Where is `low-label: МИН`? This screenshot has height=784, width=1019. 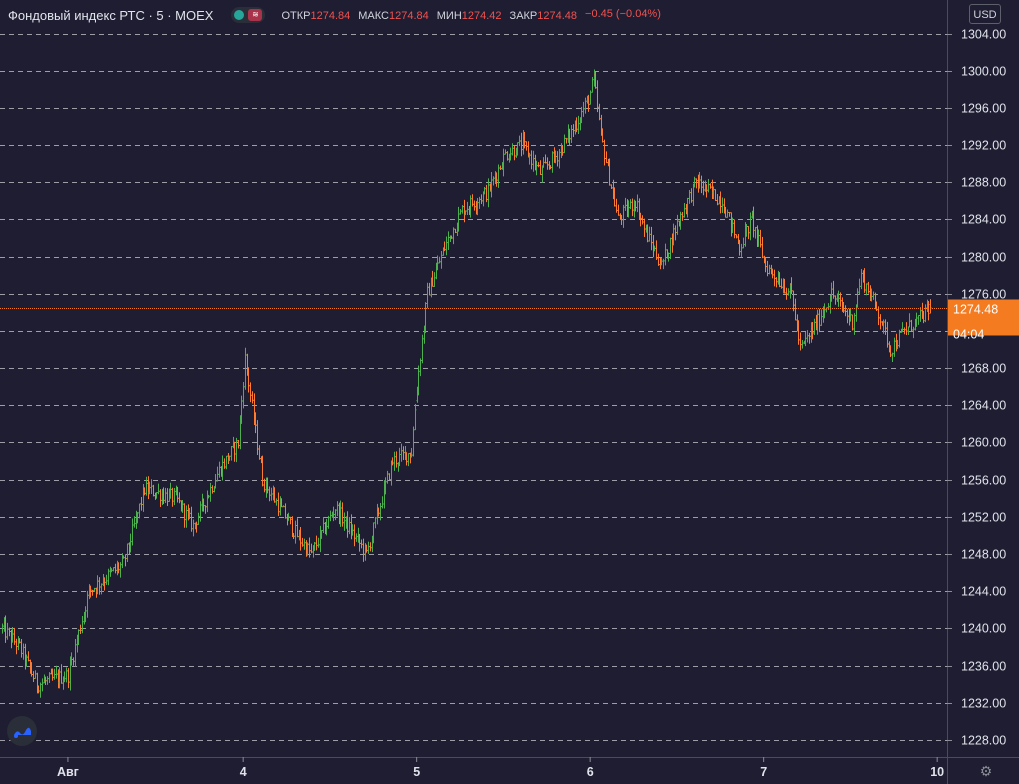 low-label: МИН is located at coordinates (449, 16).